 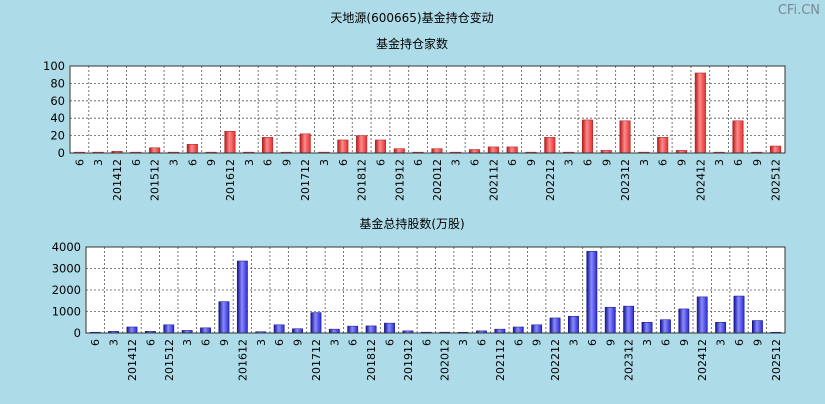 I want to click on y-tick-label: 40, so click(x=57, y=118).